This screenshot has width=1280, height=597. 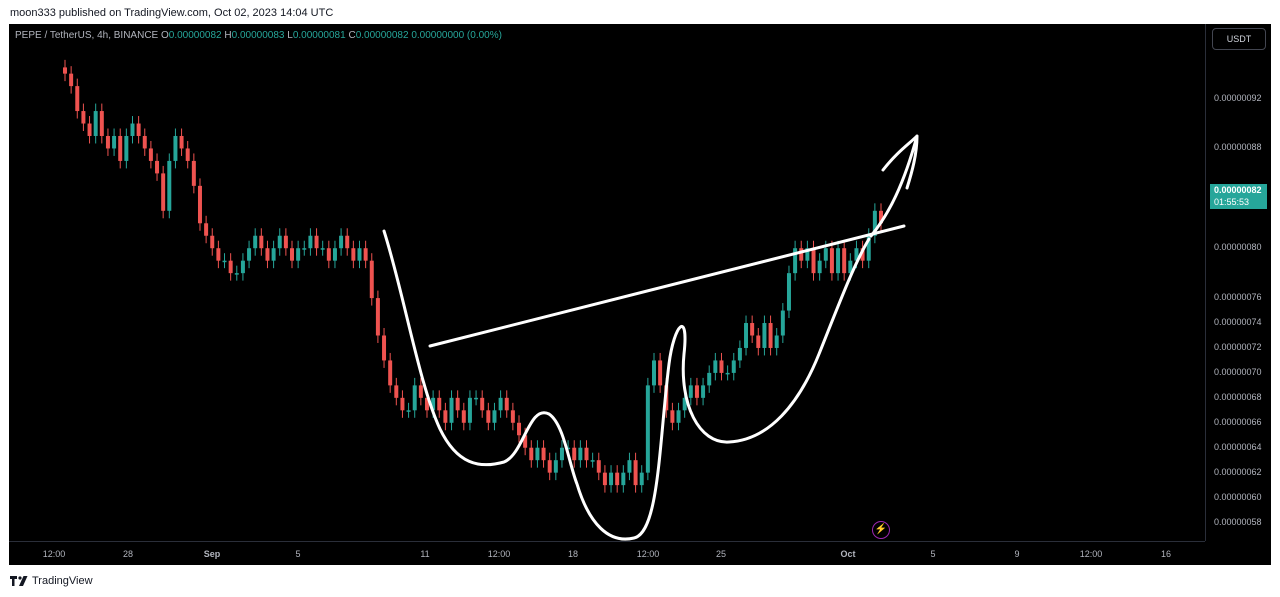 What do you see at coordinates (87, 35) in the screenshot?
I see `symbol-name: PEPE / TetherUS, 4h, BINANCE` at bounding box center [87, 35].